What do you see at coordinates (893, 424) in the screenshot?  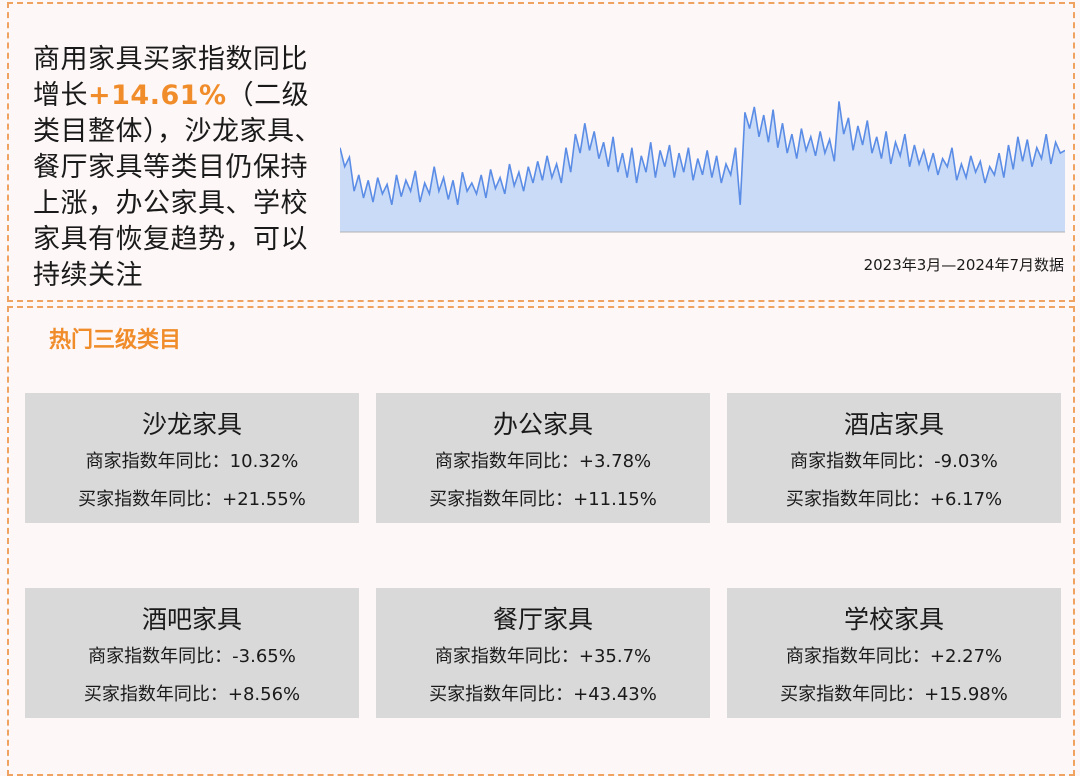 I see `category-name: 酒店家具` at bounding box center [893, 424].